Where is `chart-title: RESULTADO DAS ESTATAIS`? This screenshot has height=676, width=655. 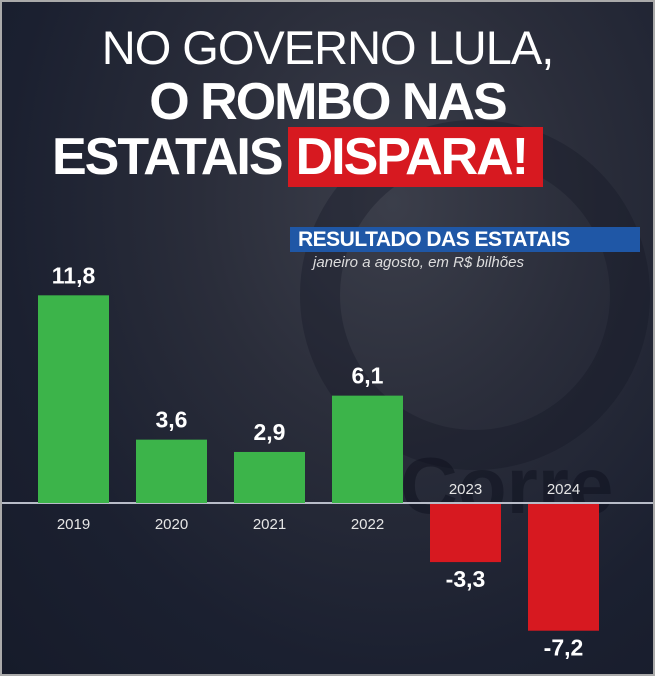 chart-title: RESULTADO DAS ESTATAIS is located at coordinates (434, 239).